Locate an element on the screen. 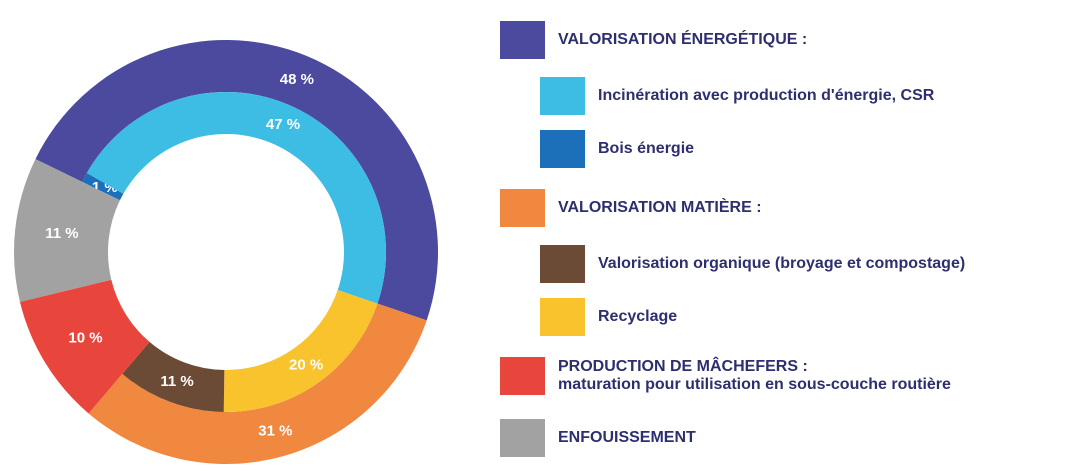 This screenshot has width=1076, height=471. value-label: 47 % is located at coordinates (283, 124).